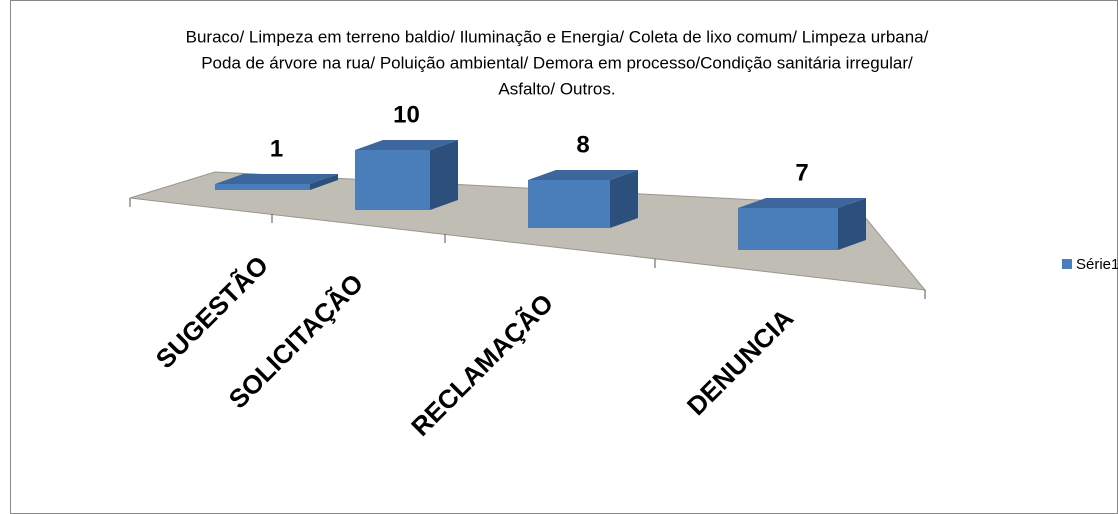  What do you see at coordinates (1097, 264) in the screenshot?
I see `legend-label: Série1` at bounding box center [1097, 264].